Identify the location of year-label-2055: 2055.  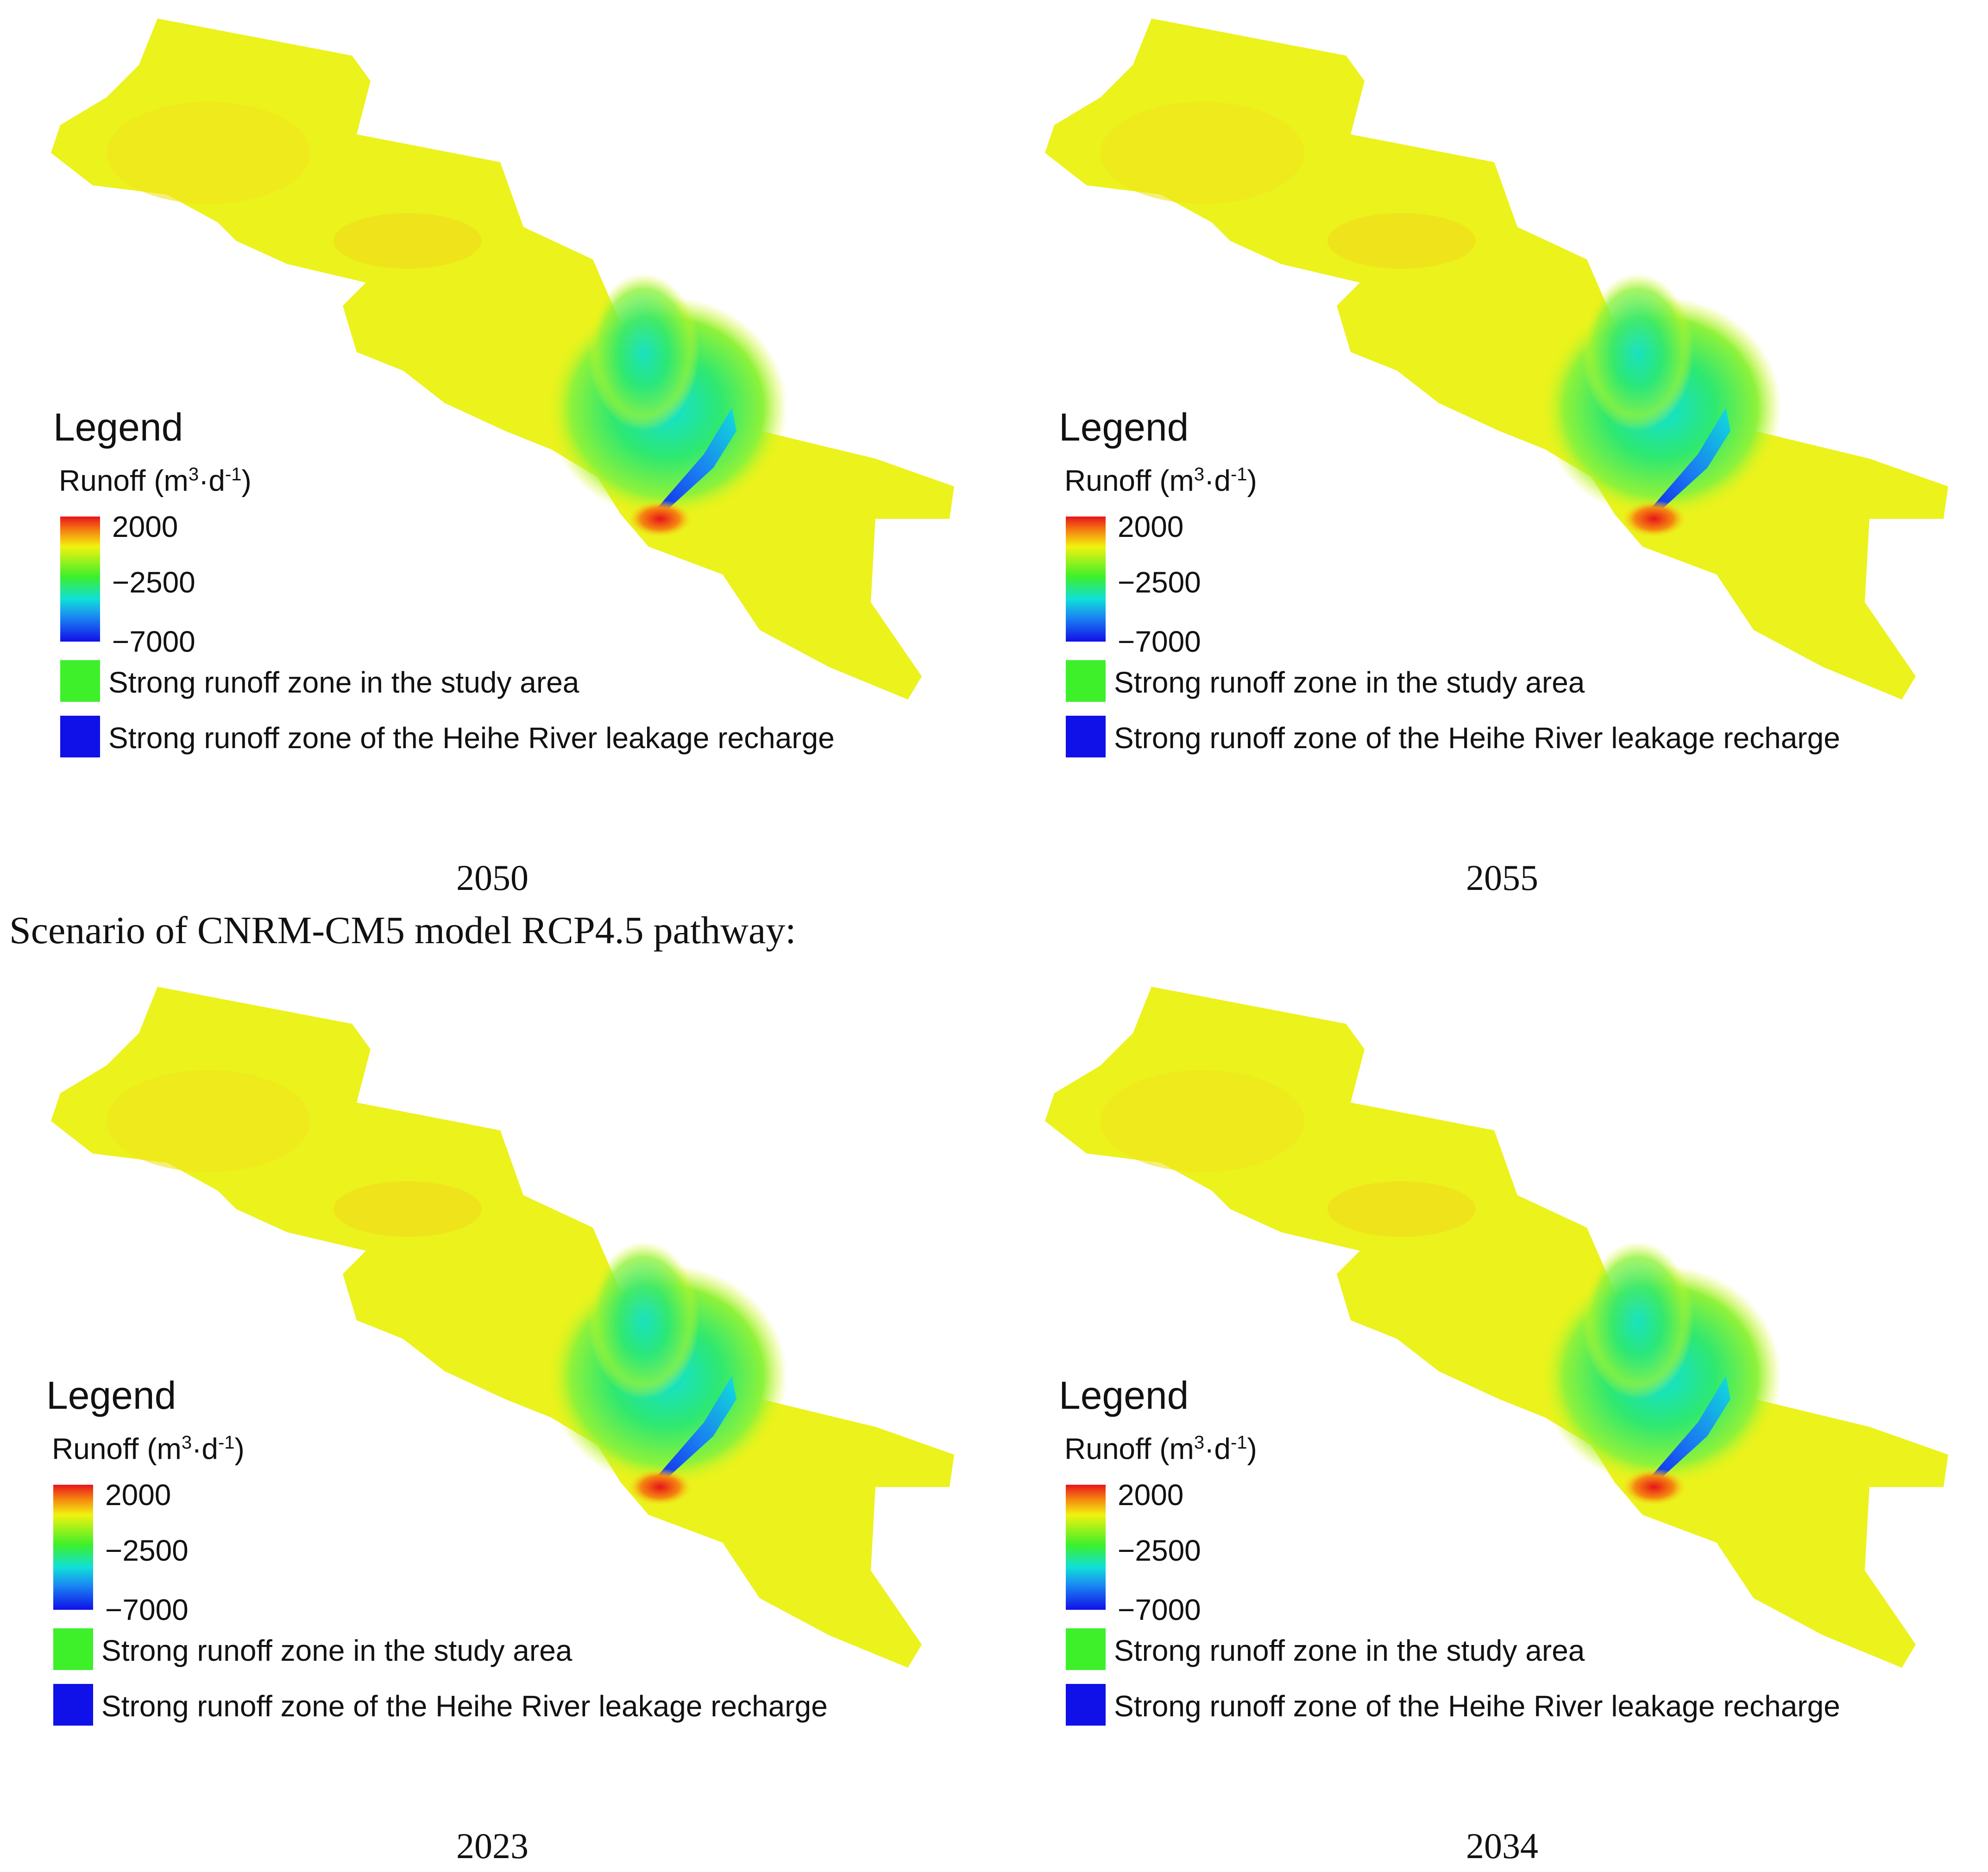
(1502, 877).